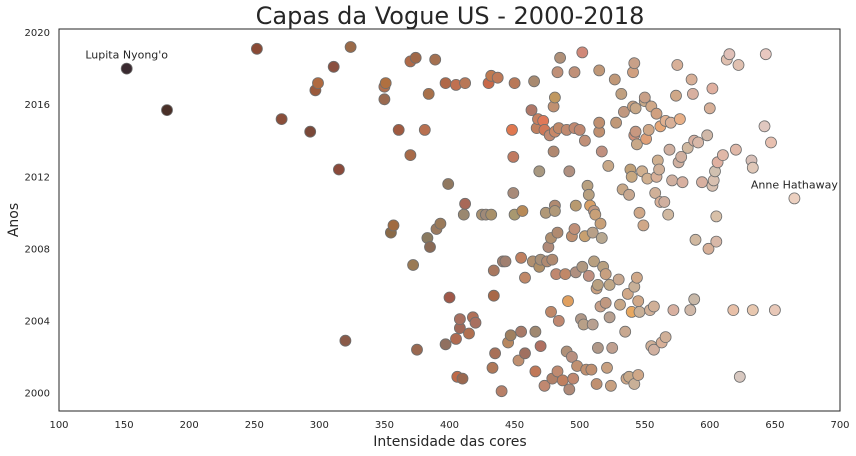  Describe the element at coordinates (450, 16) in the screenshot. I see `chart-title: Capas da Vogue US - 2000-2018` at that location.